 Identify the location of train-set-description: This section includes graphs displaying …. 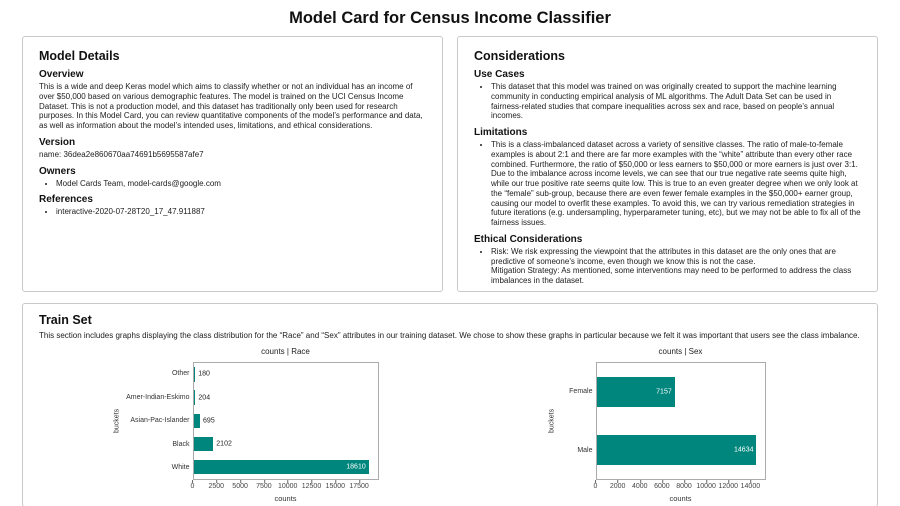
(449, 335).